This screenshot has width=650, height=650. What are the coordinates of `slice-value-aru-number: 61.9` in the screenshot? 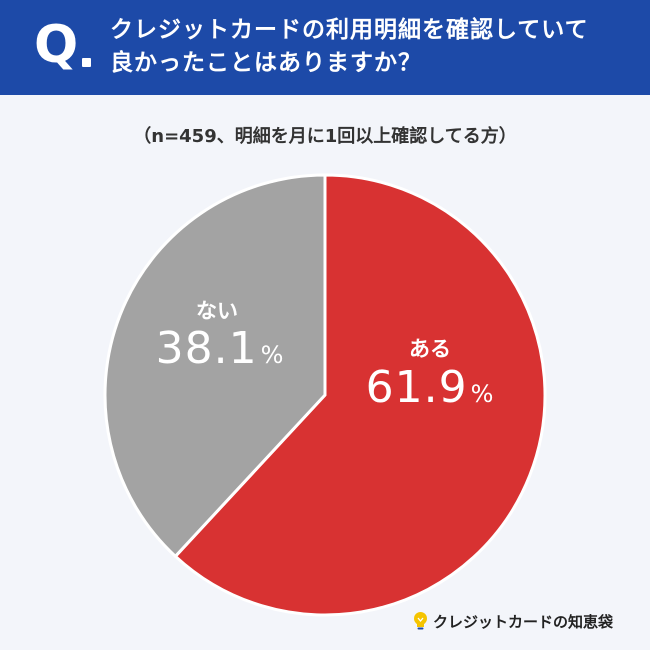 It's located at (416, 387).